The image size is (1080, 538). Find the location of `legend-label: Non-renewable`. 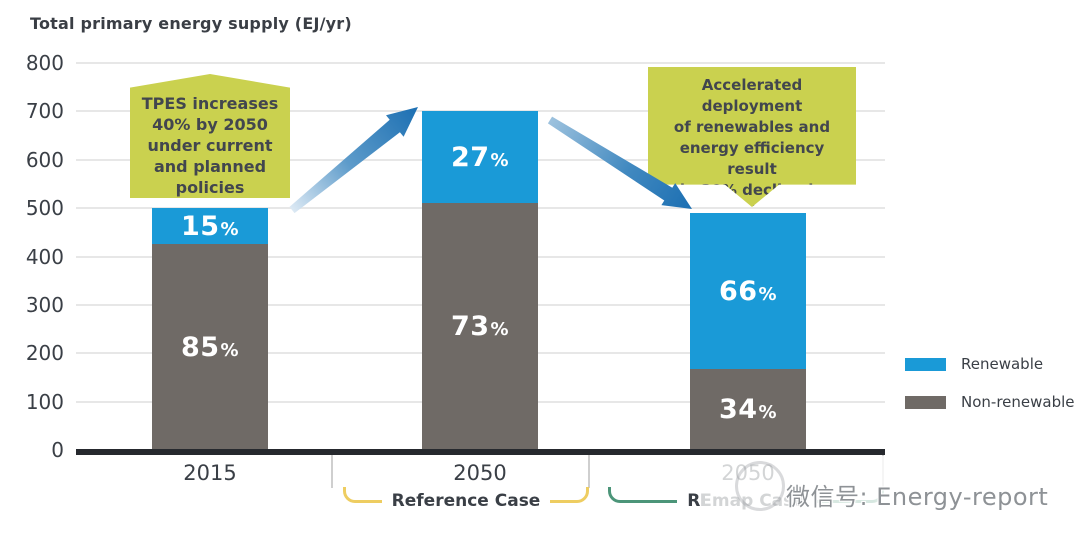

legend-label: Non-renewable is located at coordinates (1018, 402).